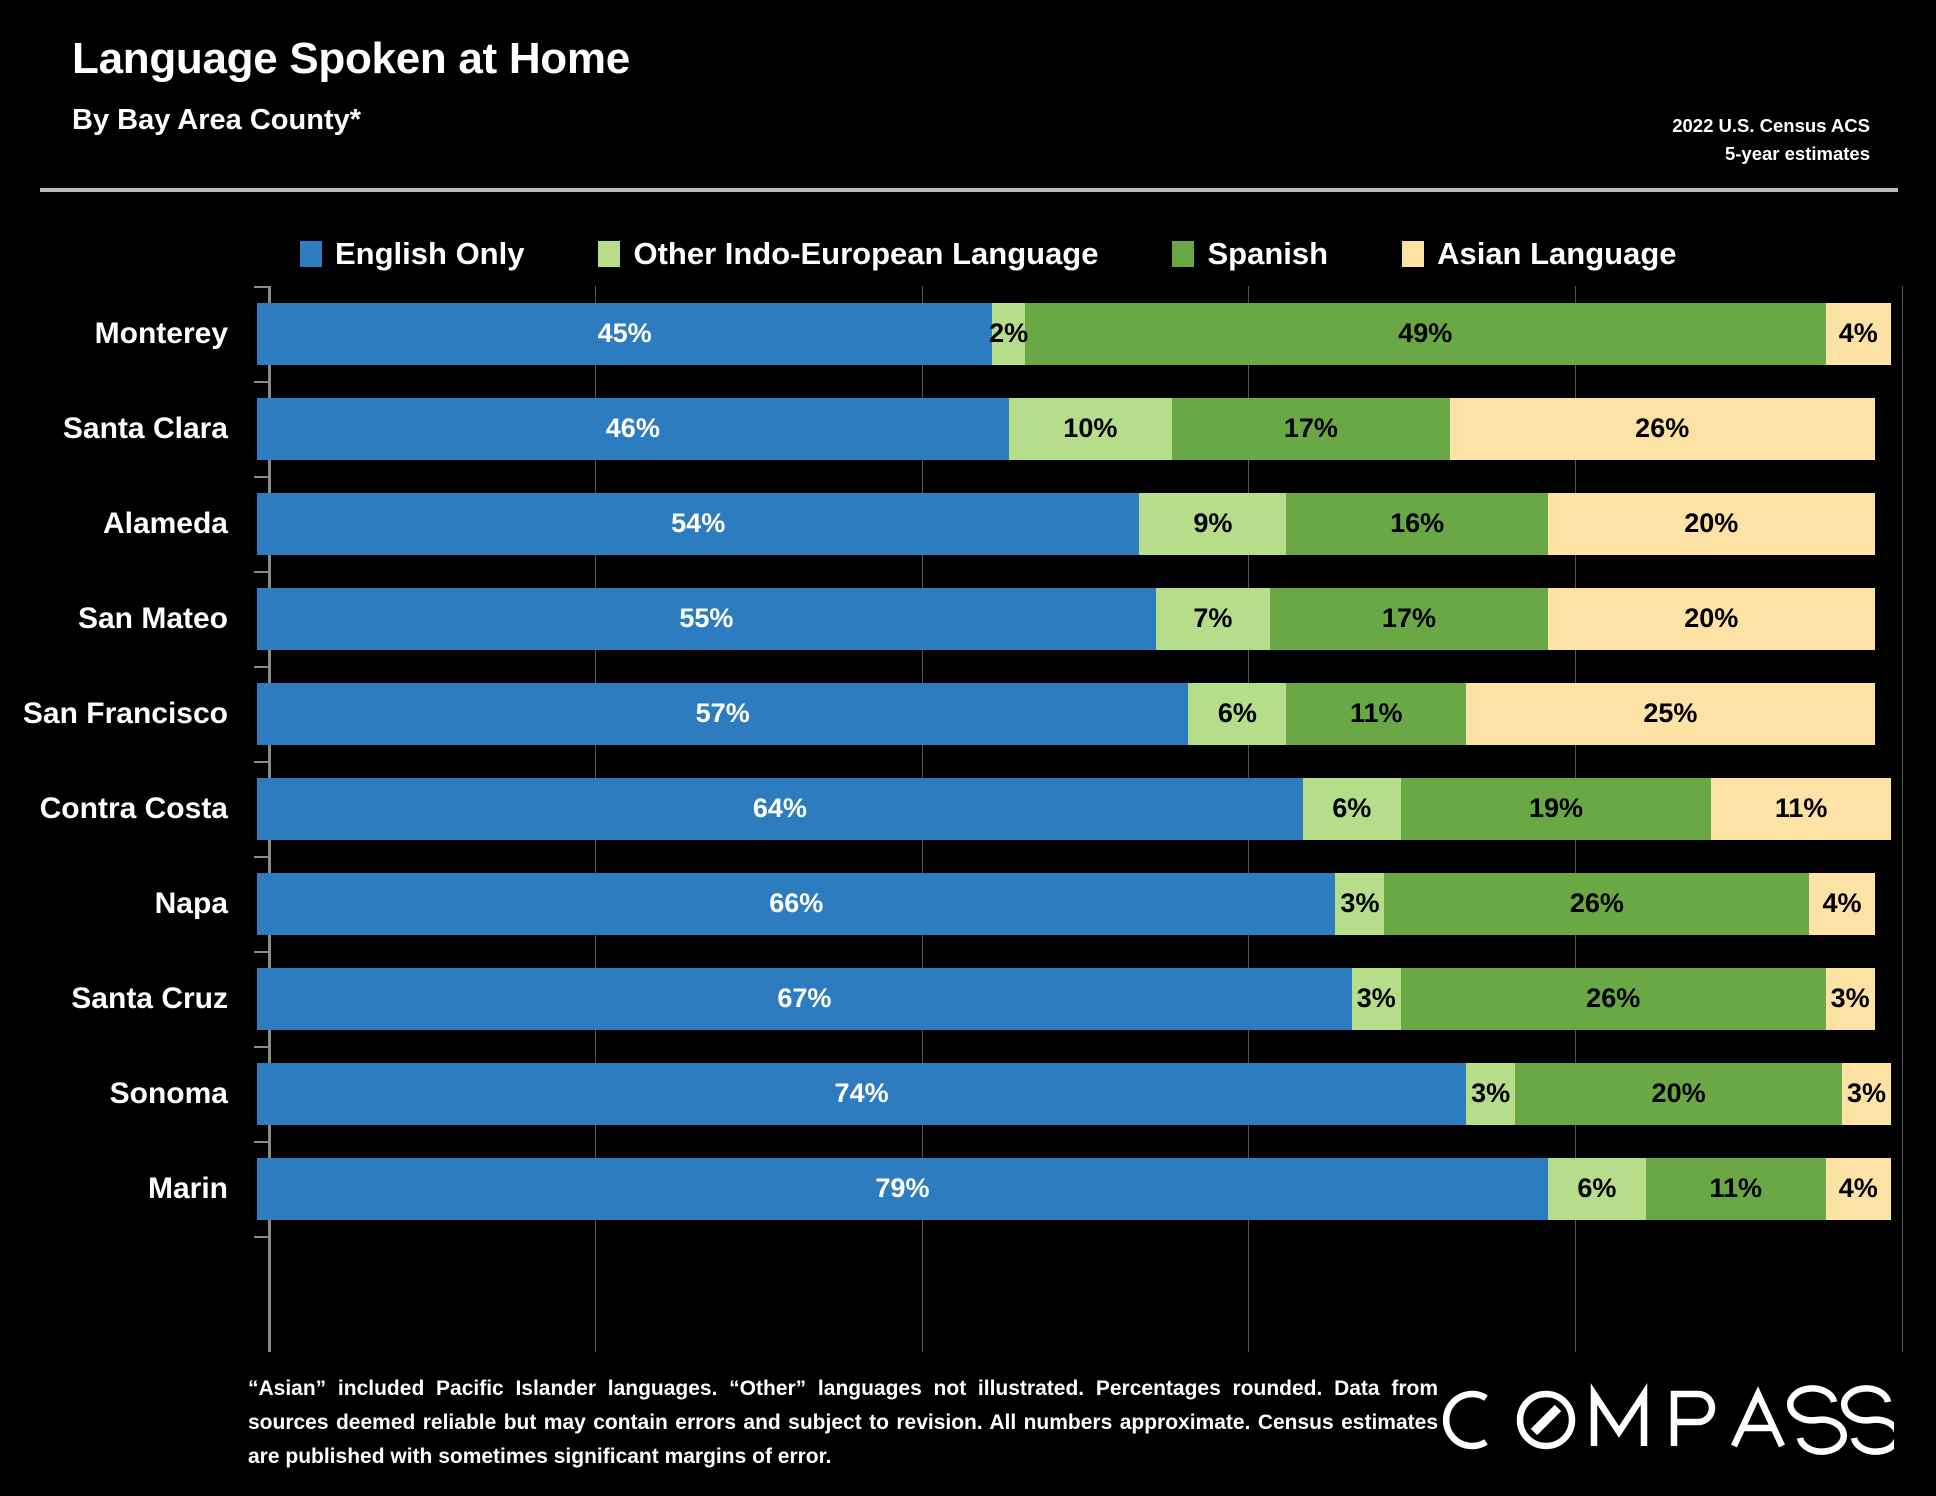 Image resolution: width=1936 pixels, height=1496 pixels. Describe the element at coordinates (191, 903) in the screenshot. I see `category-label-napa: Napa` at that location.